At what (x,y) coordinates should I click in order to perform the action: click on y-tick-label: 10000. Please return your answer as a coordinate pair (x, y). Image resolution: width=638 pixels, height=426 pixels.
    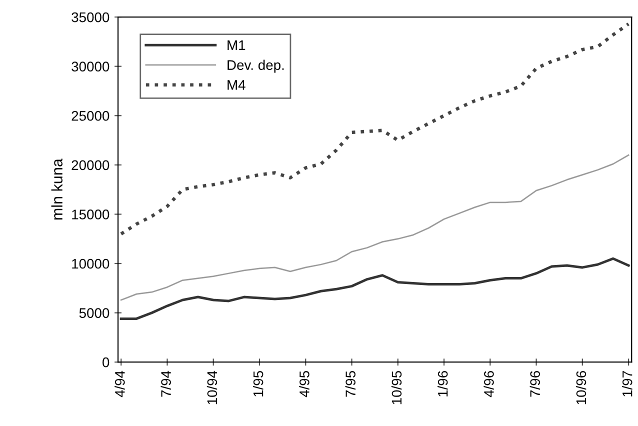
    Looking at the image, I should click on (91, 263).